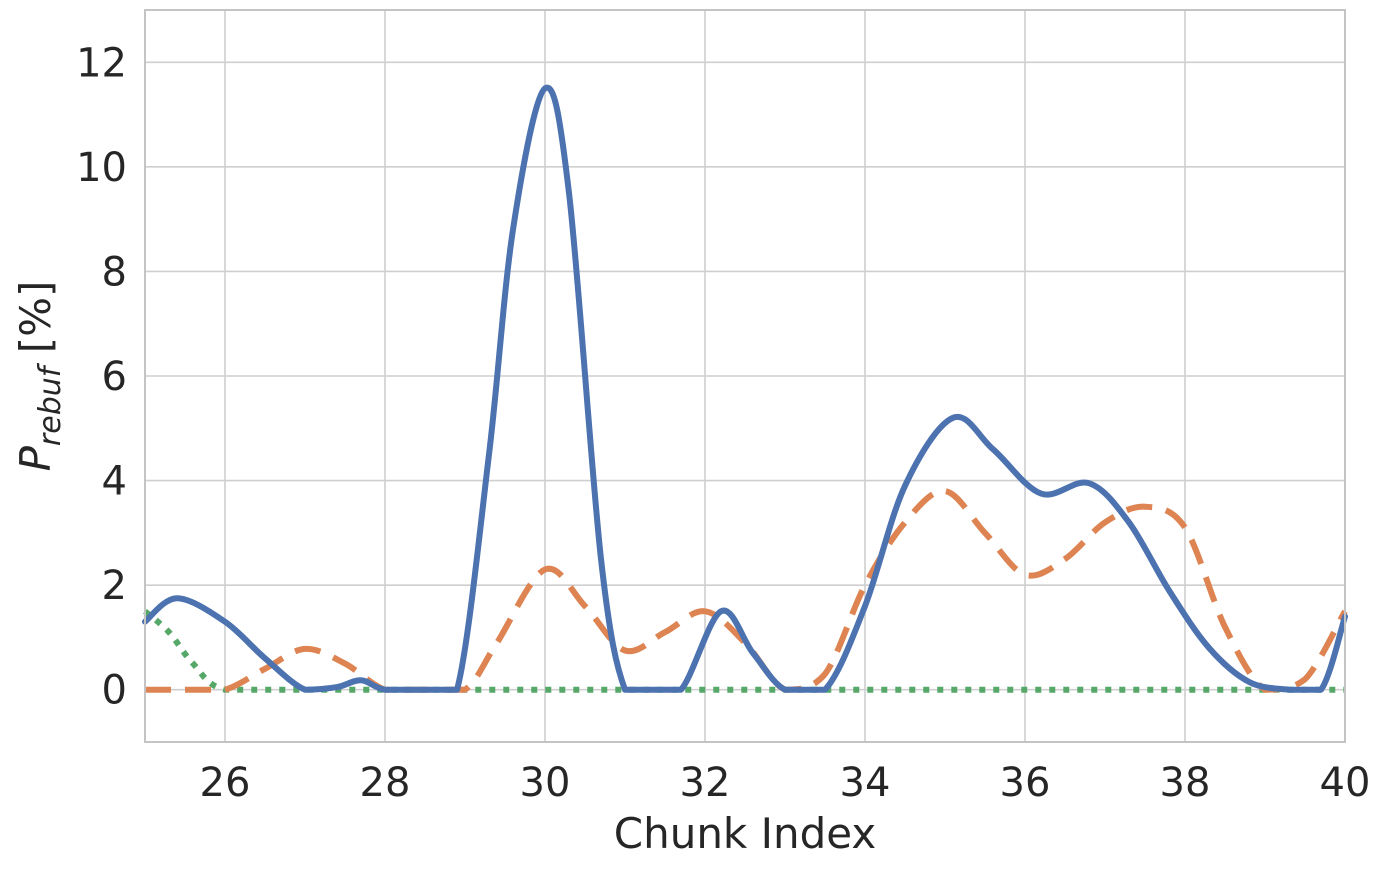 The image size is (1386, 870). What do you see at coordinates (745, 833) in the screenshot?
I see `x-axis-title: Chunk Index` at bounding box center [745, 833].